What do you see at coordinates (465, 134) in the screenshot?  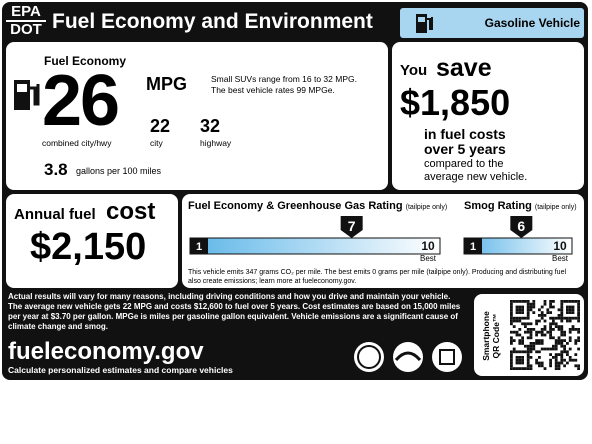 I see `savings-line: in fuel costs` at bounding box center [465, 134].